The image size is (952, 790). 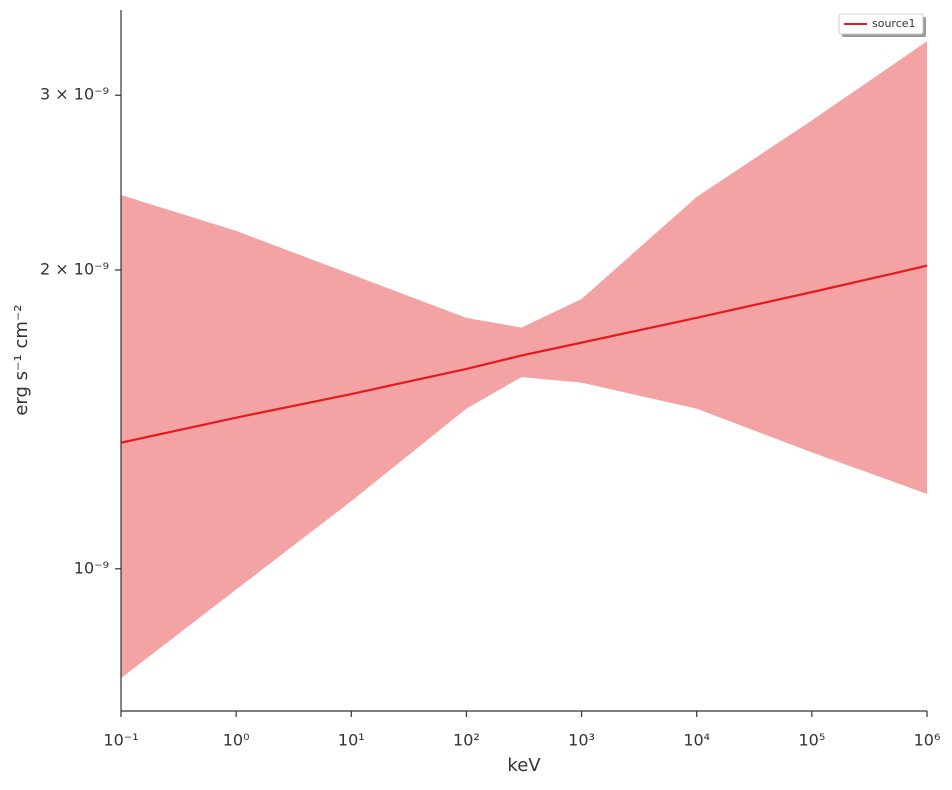 I want to click on legend-label: source1, so click(x=894, y=23).